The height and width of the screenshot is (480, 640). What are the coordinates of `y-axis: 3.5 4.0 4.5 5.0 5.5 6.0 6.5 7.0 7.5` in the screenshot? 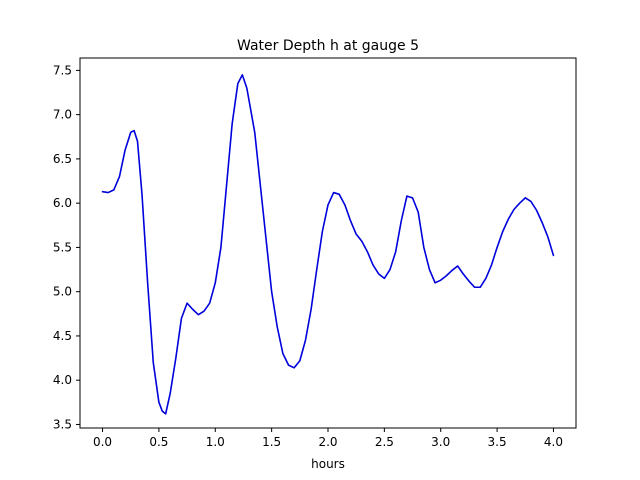 It's located at (66, 247).